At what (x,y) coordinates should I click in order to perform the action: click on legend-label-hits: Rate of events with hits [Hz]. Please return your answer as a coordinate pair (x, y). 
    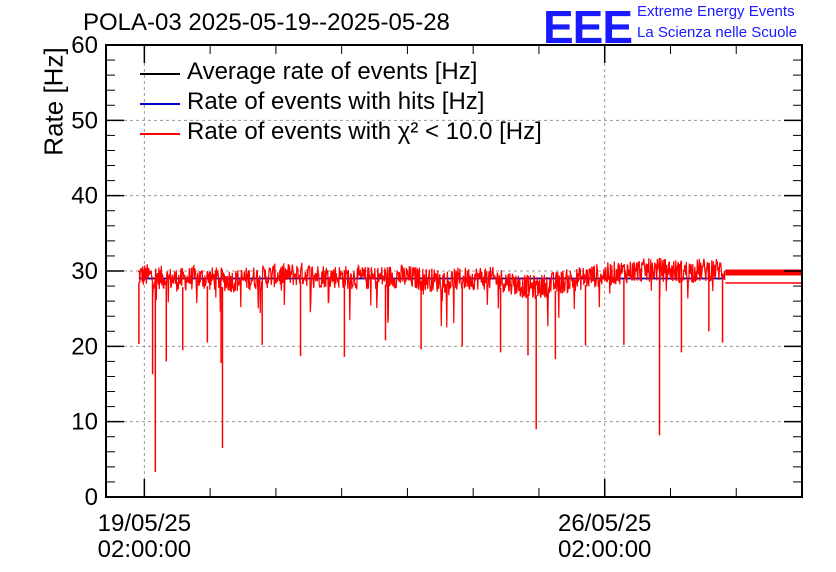
    Looking at the image, I should click on (336, 101).